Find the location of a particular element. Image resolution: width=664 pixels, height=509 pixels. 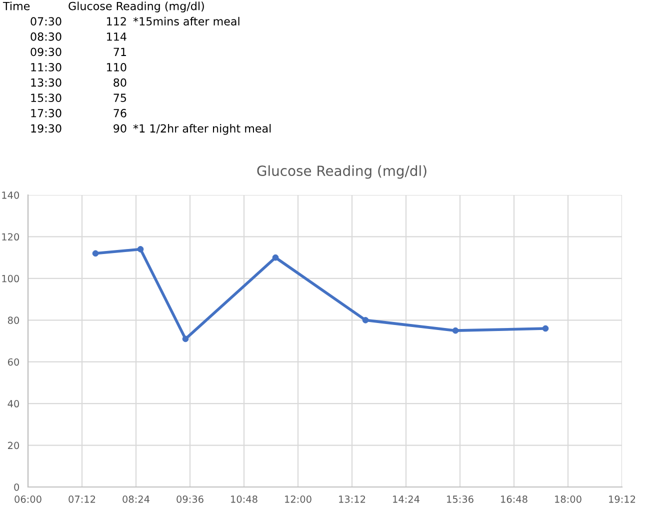

y-tick-label: 140 is located at coordinates (11, 195).